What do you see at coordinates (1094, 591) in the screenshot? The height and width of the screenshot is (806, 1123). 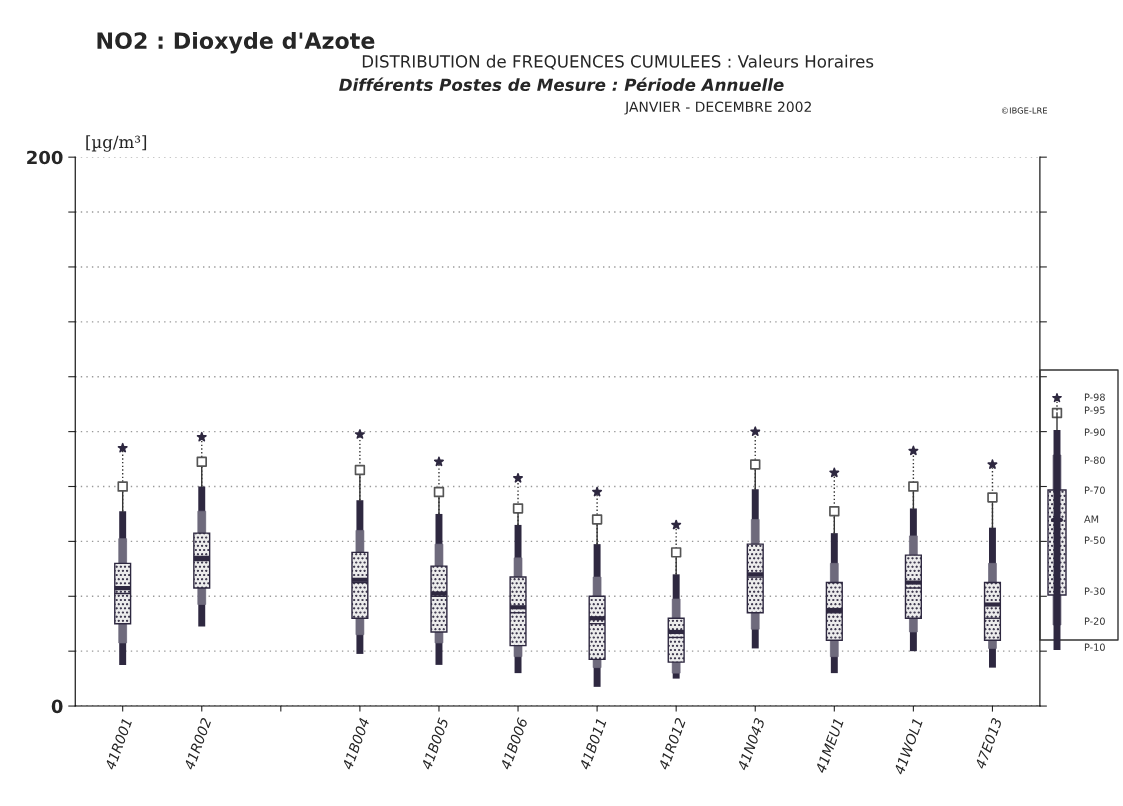 I see `text: P-30` at bounding box center [1094, 591].